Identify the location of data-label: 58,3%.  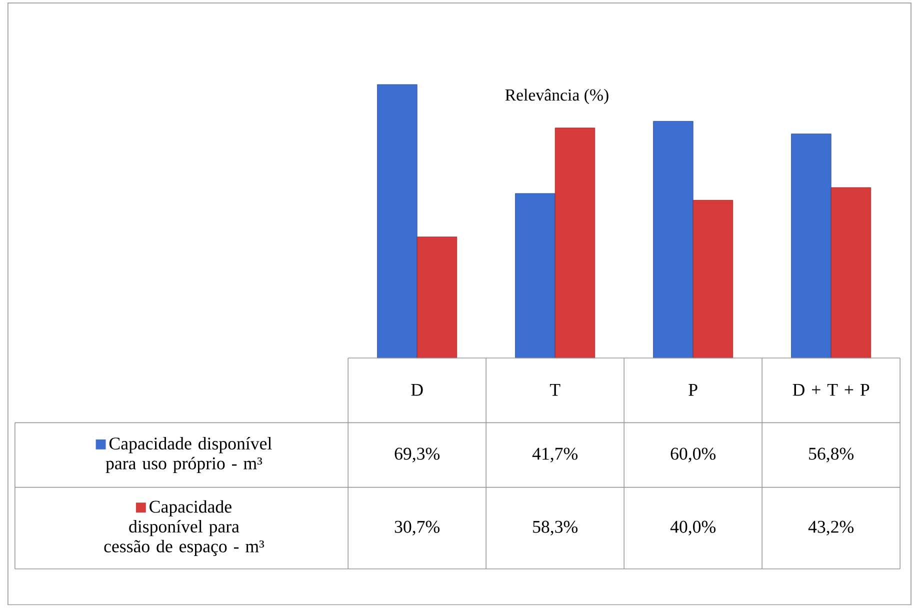
(555, 528).